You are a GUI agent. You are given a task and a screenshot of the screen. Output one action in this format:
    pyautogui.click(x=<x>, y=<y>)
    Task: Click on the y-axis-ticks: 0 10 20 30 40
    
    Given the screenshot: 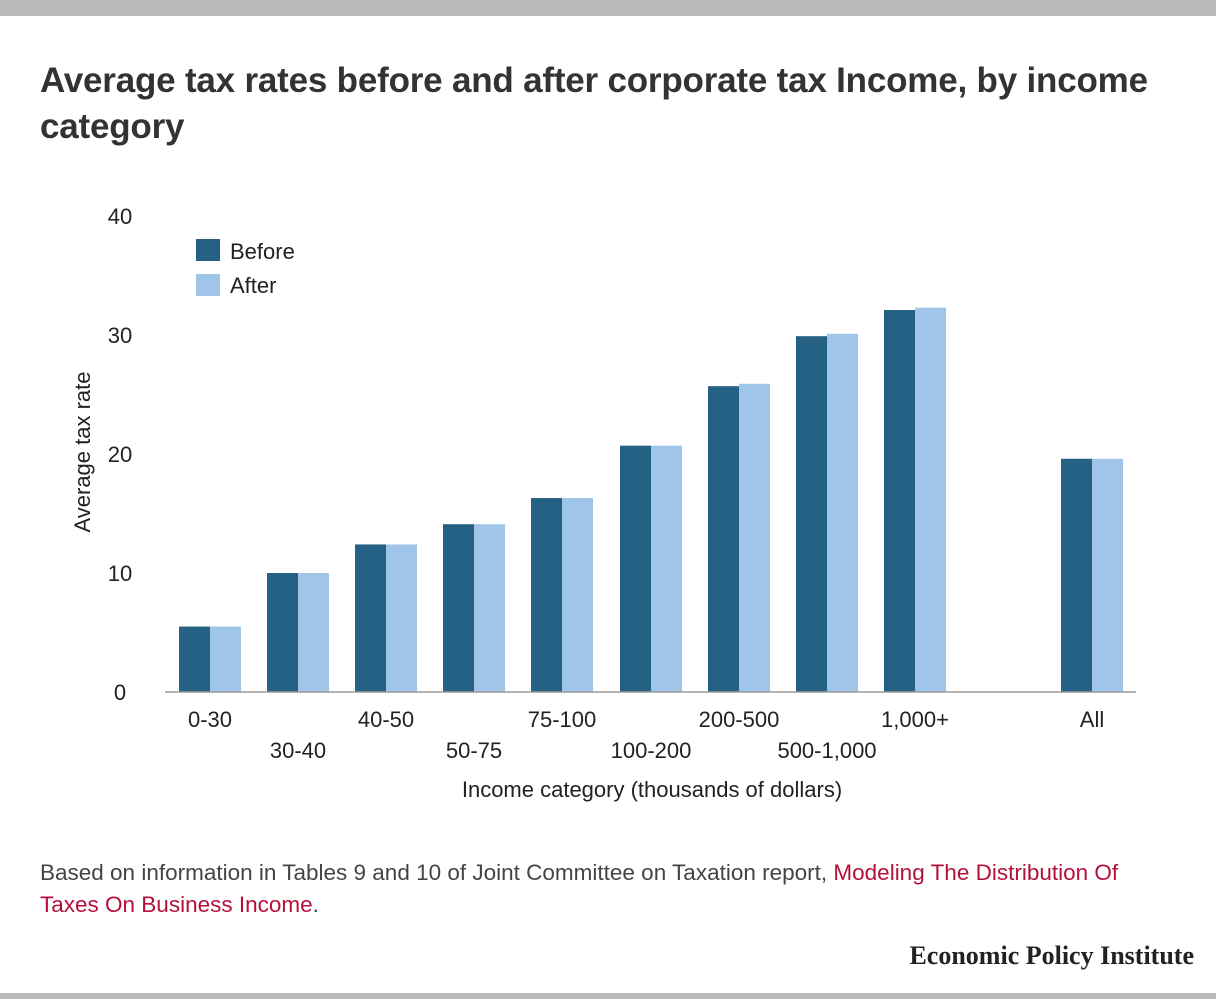 What is the action you would take?
    pyautogui.click(x=120, y=454)
    